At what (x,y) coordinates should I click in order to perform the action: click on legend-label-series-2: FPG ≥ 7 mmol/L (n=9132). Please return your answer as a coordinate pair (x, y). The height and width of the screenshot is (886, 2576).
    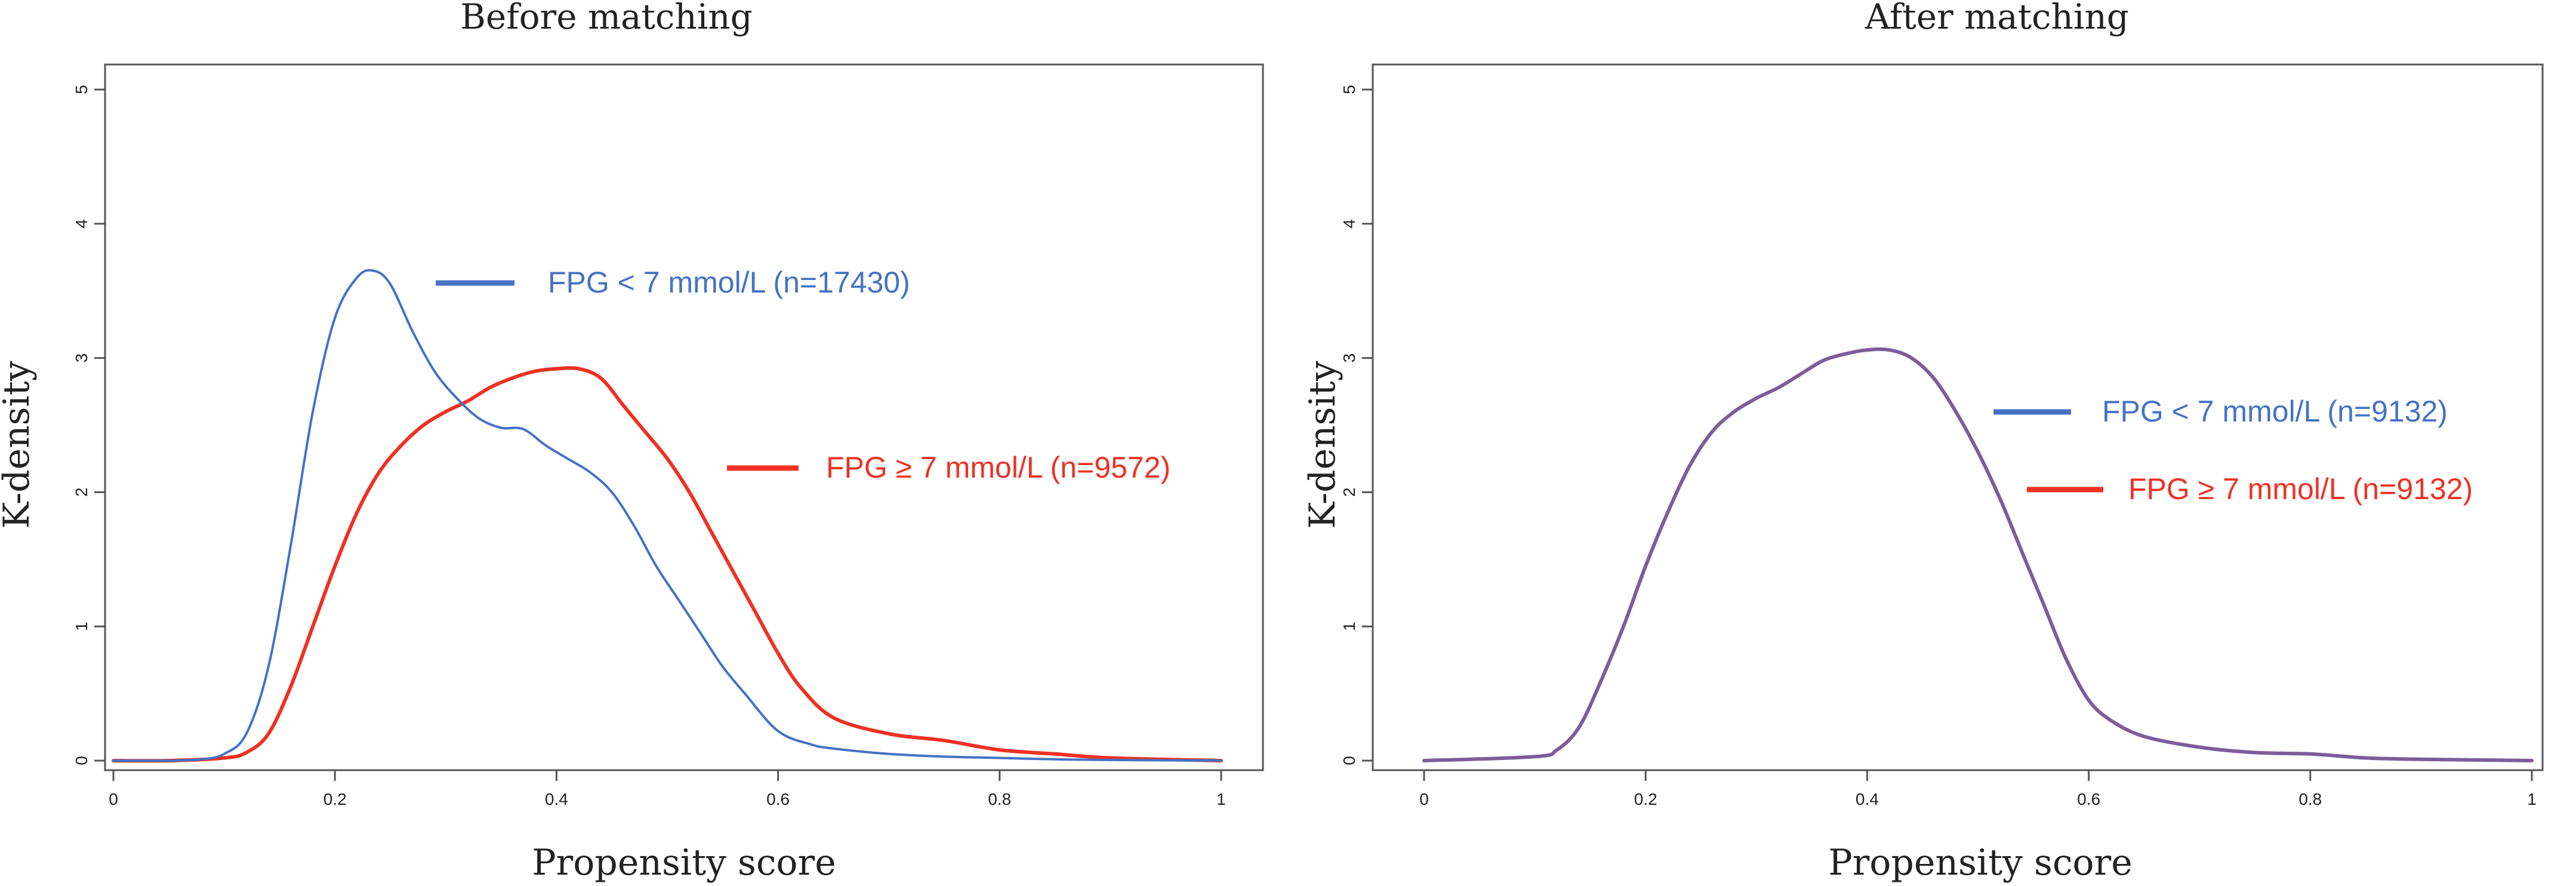
    Looking at the image, I should click on (2300, 489).